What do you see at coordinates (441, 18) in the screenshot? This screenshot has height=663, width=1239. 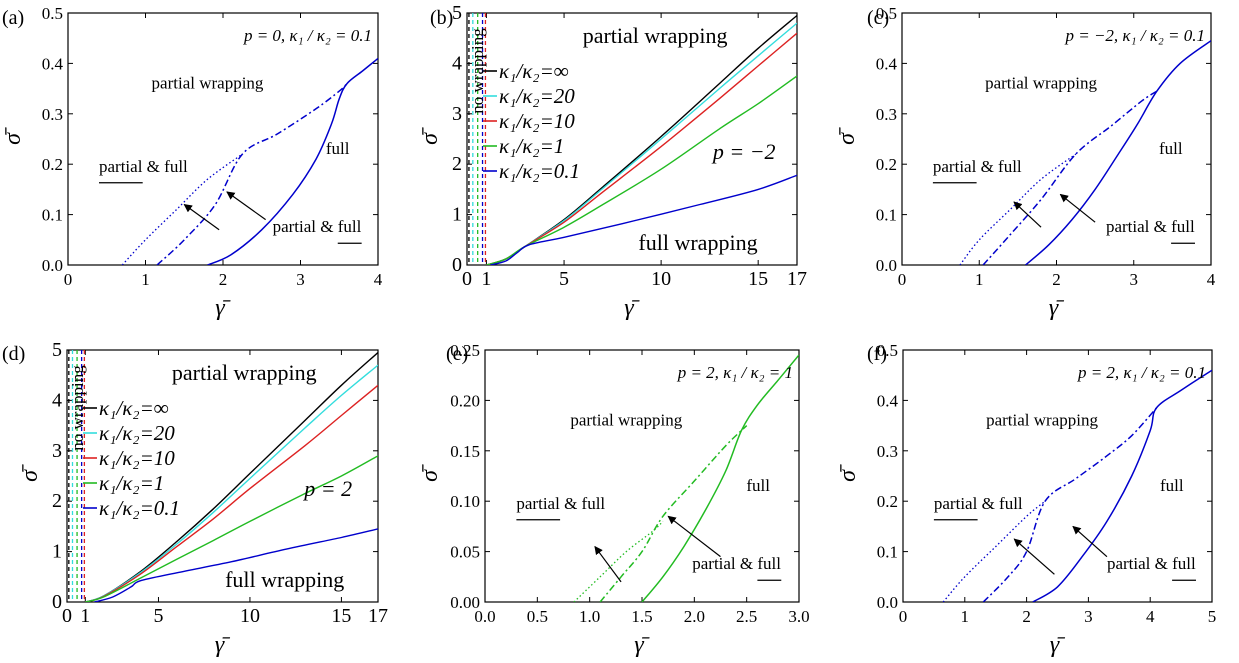 I see `panel-tag: (b)` at bounding box center [441, 18].